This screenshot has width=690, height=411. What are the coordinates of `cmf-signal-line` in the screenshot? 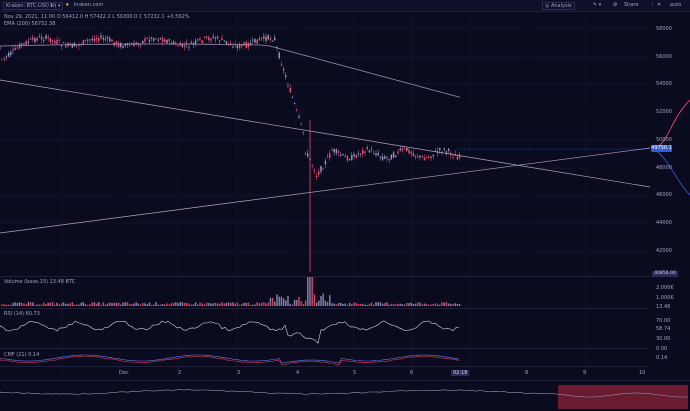 It's located at (230, 360).